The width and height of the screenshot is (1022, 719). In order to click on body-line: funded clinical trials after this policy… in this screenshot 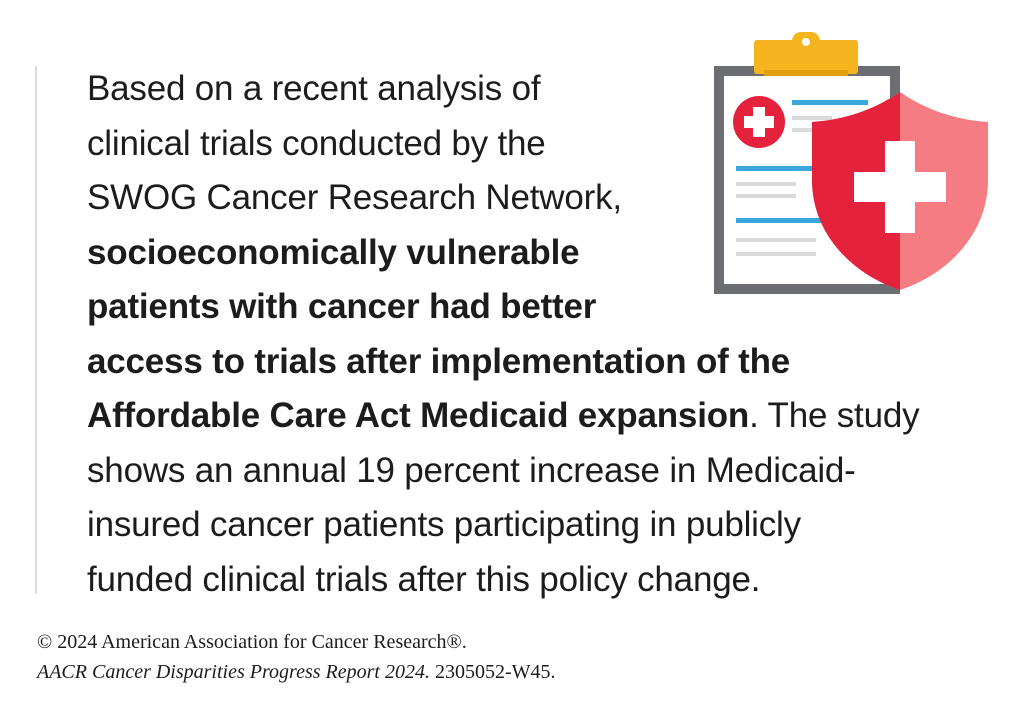, I will do `click(424, 579)`.